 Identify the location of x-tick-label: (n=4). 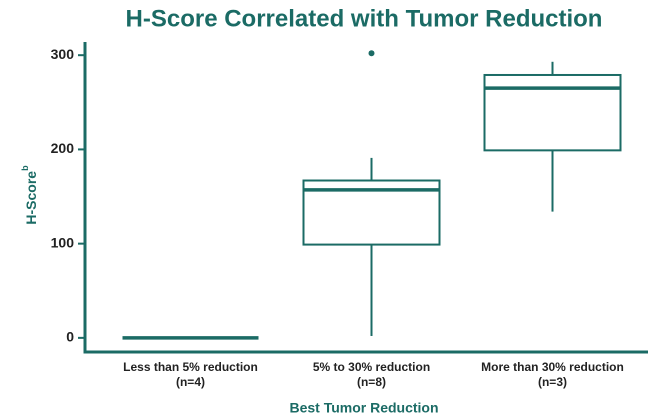
(190, 382).